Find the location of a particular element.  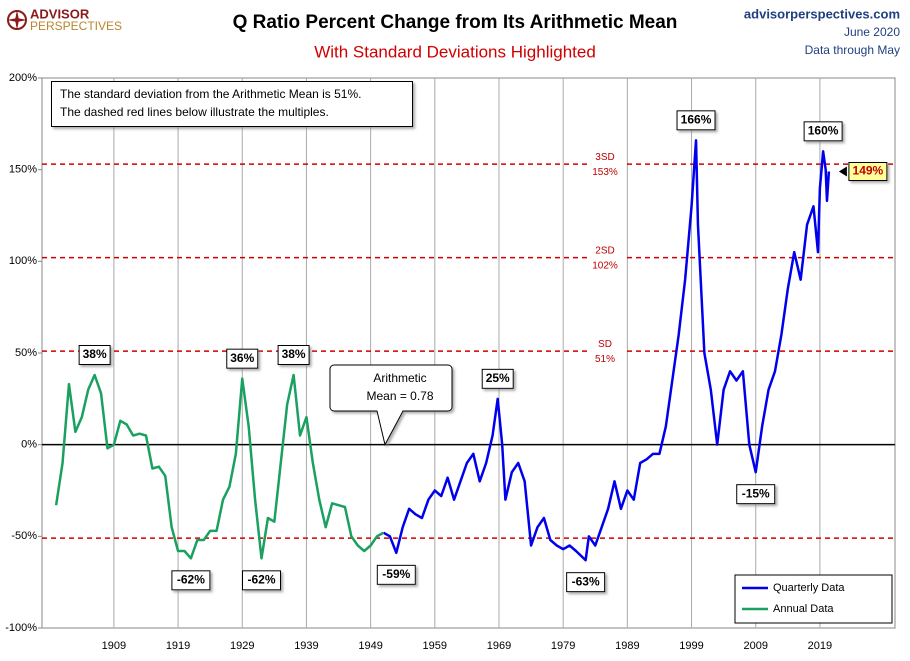

logo-text: PERSPECTIVES is located at coordinates (76, 26).